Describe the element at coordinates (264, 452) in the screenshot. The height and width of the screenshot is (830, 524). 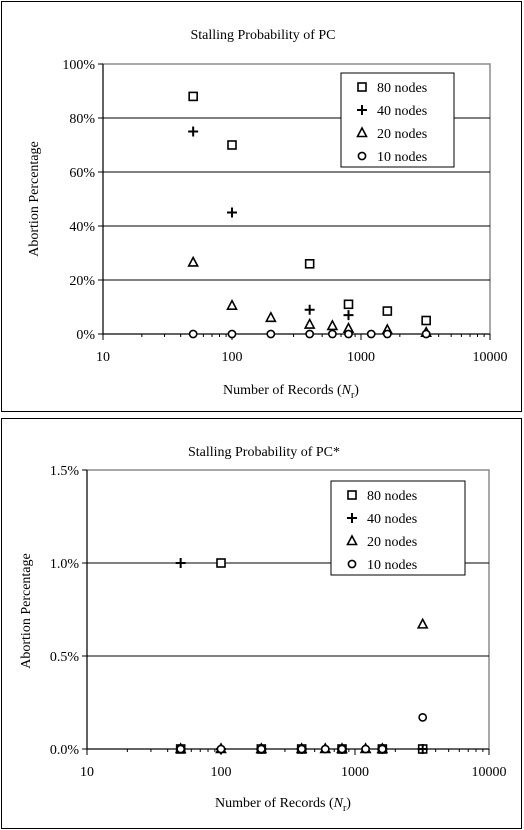
I see `chart-title: Stalling Probability of PC*` at that location.